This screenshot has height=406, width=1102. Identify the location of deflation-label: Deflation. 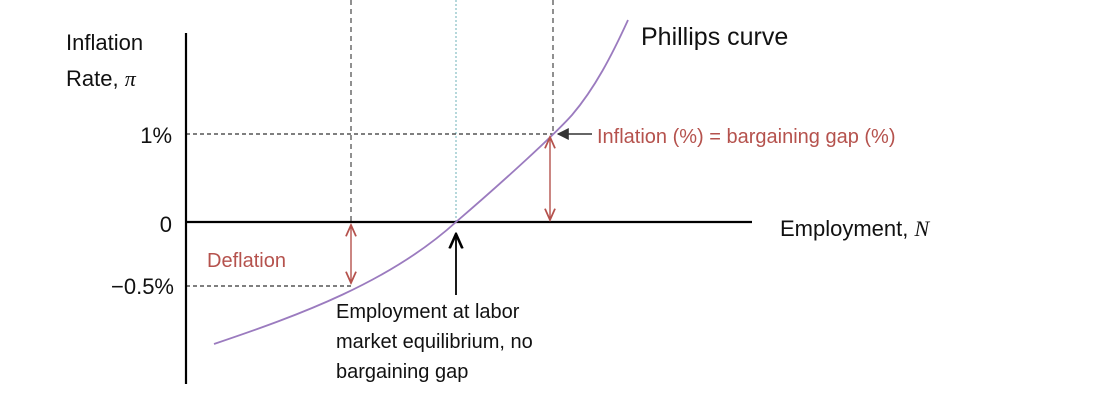
(246, 261).